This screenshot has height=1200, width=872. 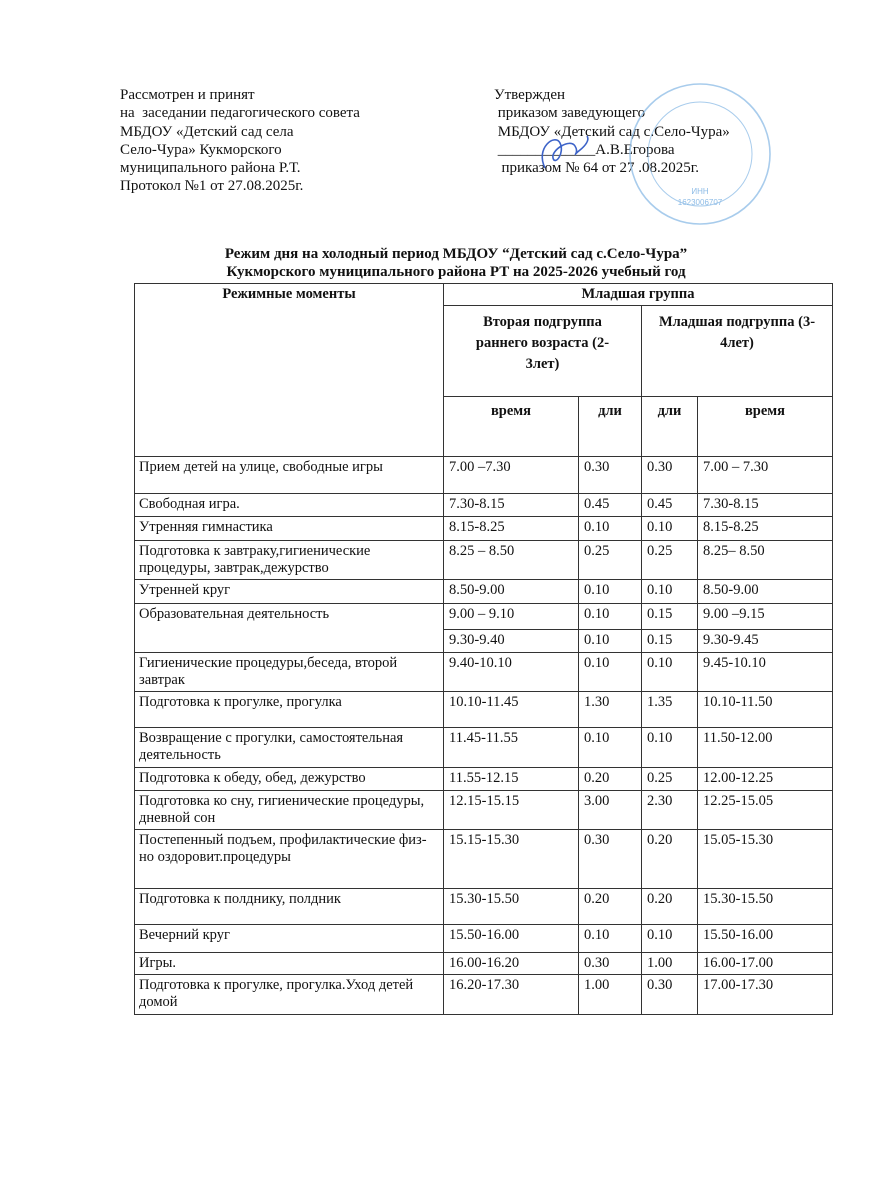 I want to click on approval-line: МБДОУ «Детский сад села, so click(x=207, y=131).